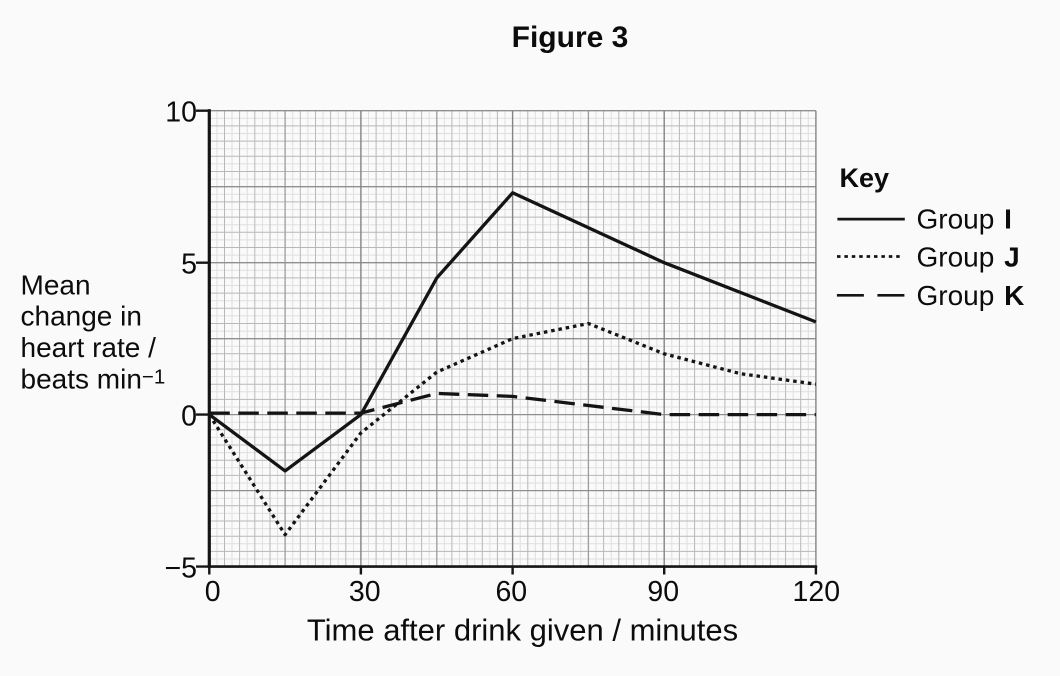  Describe the element at coordinates (89, 347) in the screenshot. I see `svg-text: heart rate /` at that location.